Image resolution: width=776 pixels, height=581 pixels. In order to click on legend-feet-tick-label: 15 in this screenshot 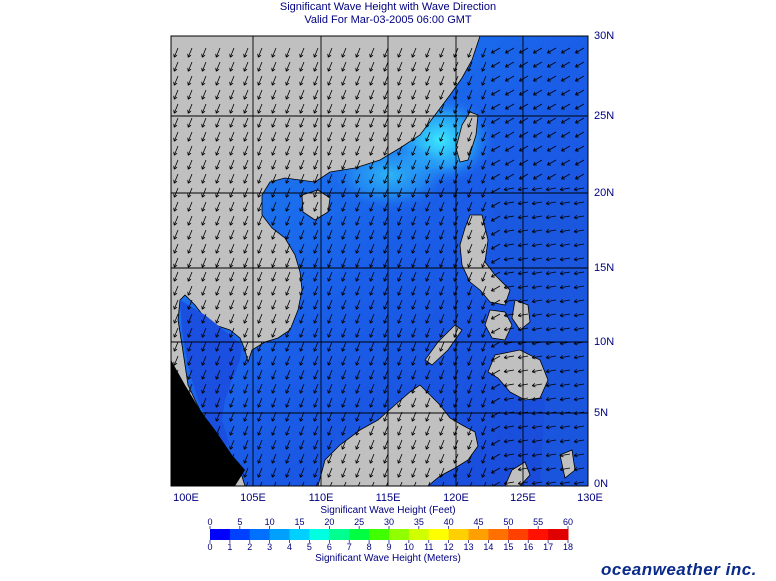, I will do `click(299, 522)`.